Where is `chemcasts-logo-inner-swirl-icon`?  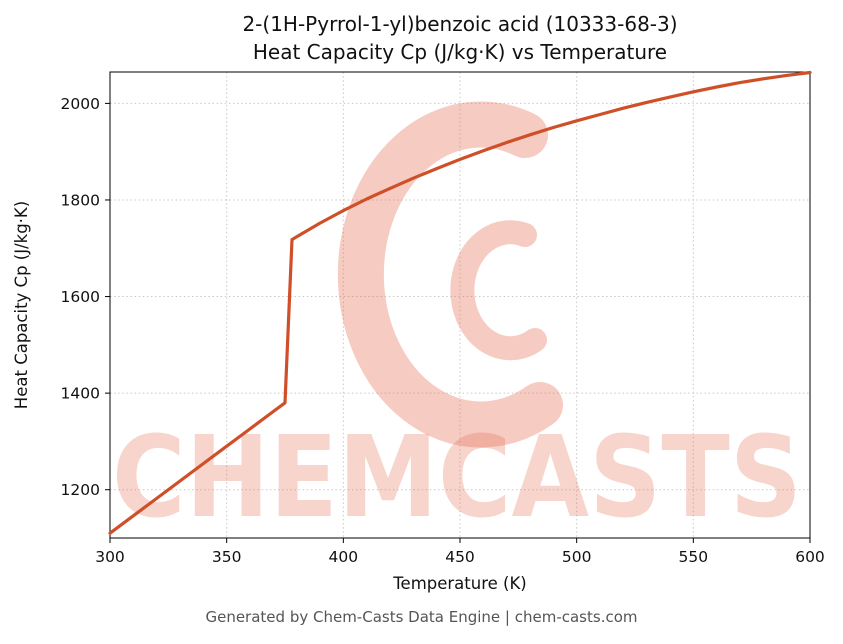 chemcasts-logo-inner-swirl-icon is located at coordinates (498, 290).